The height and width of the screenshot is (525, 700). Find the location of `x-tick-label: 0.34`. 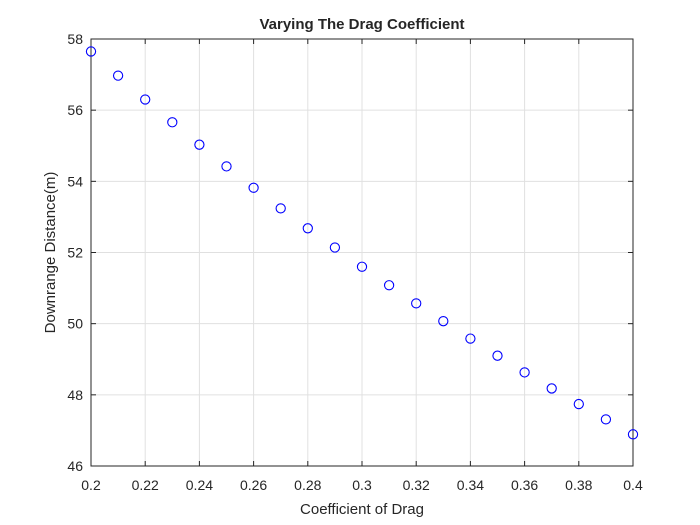

x-tick-label: 0.34 is located at coordinates (470, 485).